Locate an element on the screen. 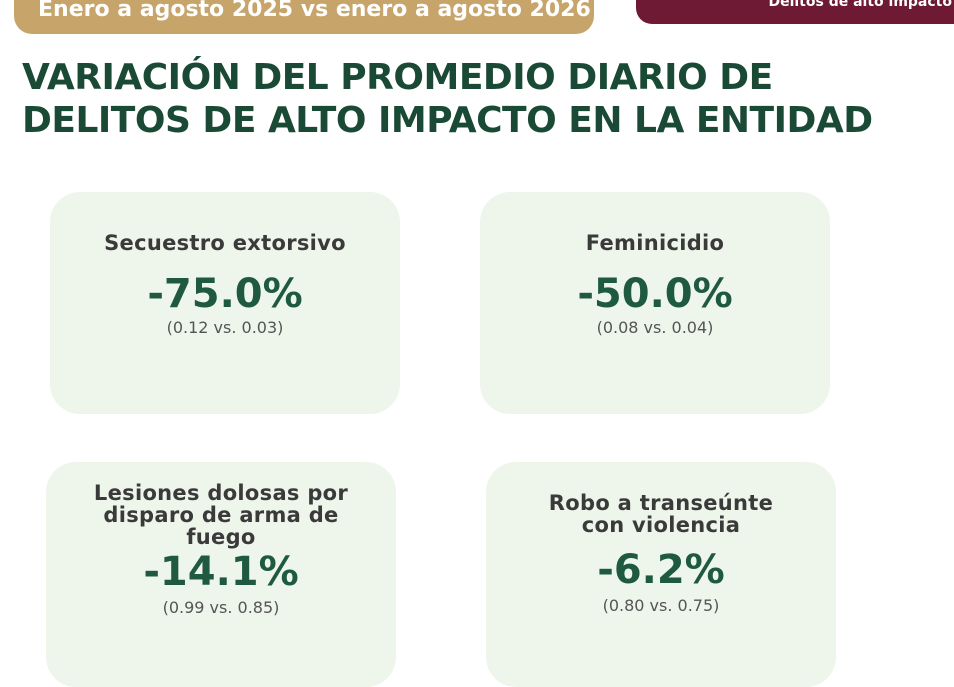 The width and height of the screenshot is (954, 687). card-value: -14.1% is located at coordinates (221, 572).